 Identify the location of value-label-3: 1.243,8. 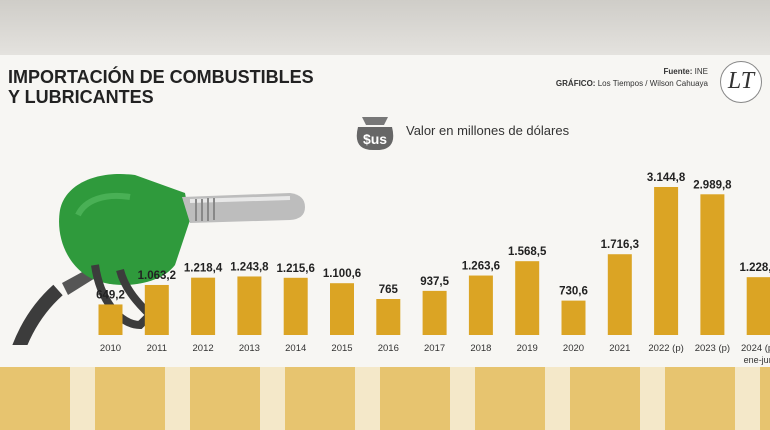
(249, 267).